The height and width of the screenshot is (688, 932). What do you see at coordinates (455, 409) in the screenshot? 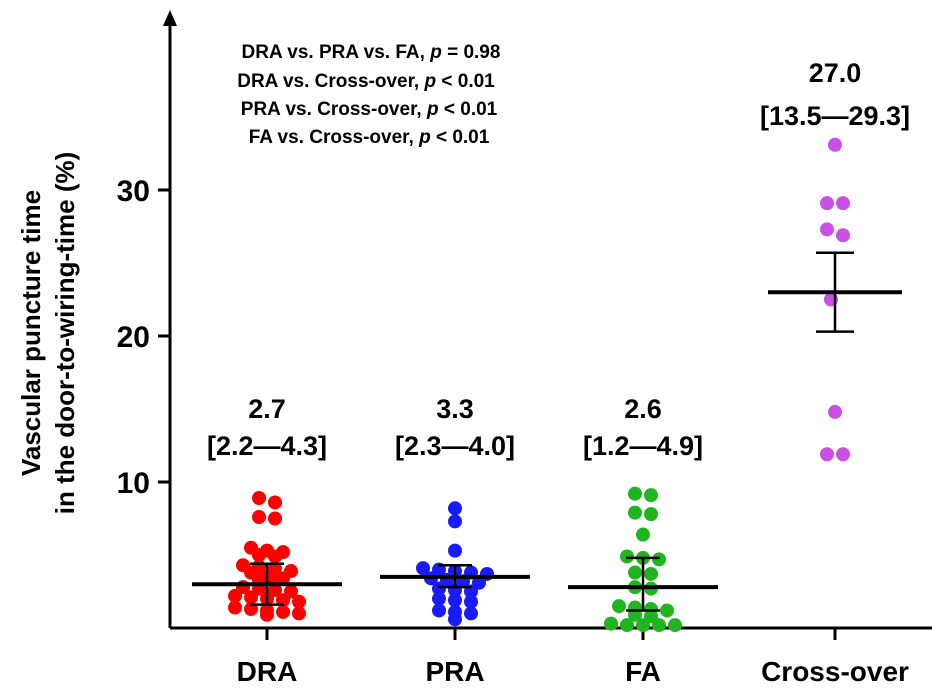
I see `median-label: 3.3` at bounding box center [455, 409].